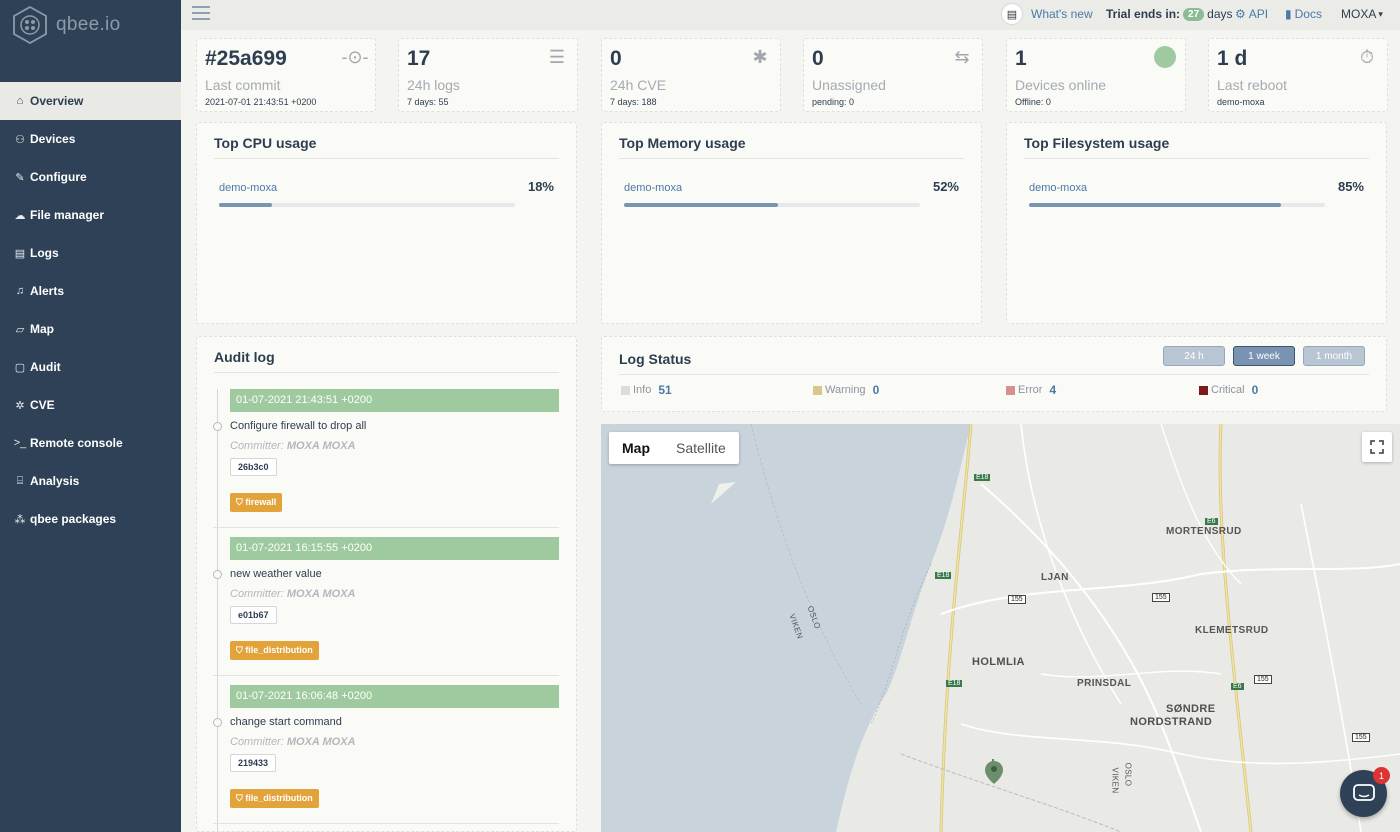 The height and width of the screenshot is (832, 1400). Describe the element at coordinates (20, 443) in the screenshot. I see `terminal-icon: >_` at that location.